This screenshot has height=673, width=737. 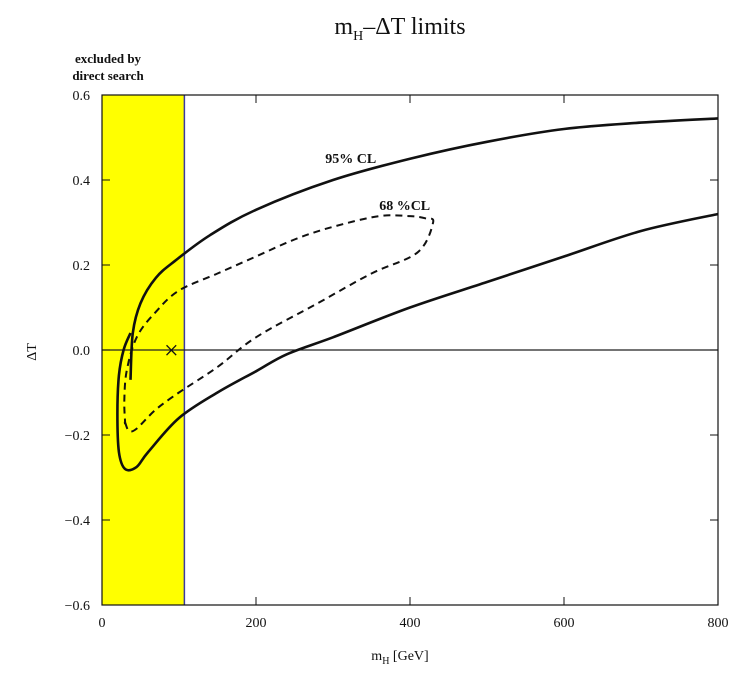 What do you see at coordinates (256, 623) in the screenshot?
I see `x-tick-label: 200` at bounding box center [256, 623].